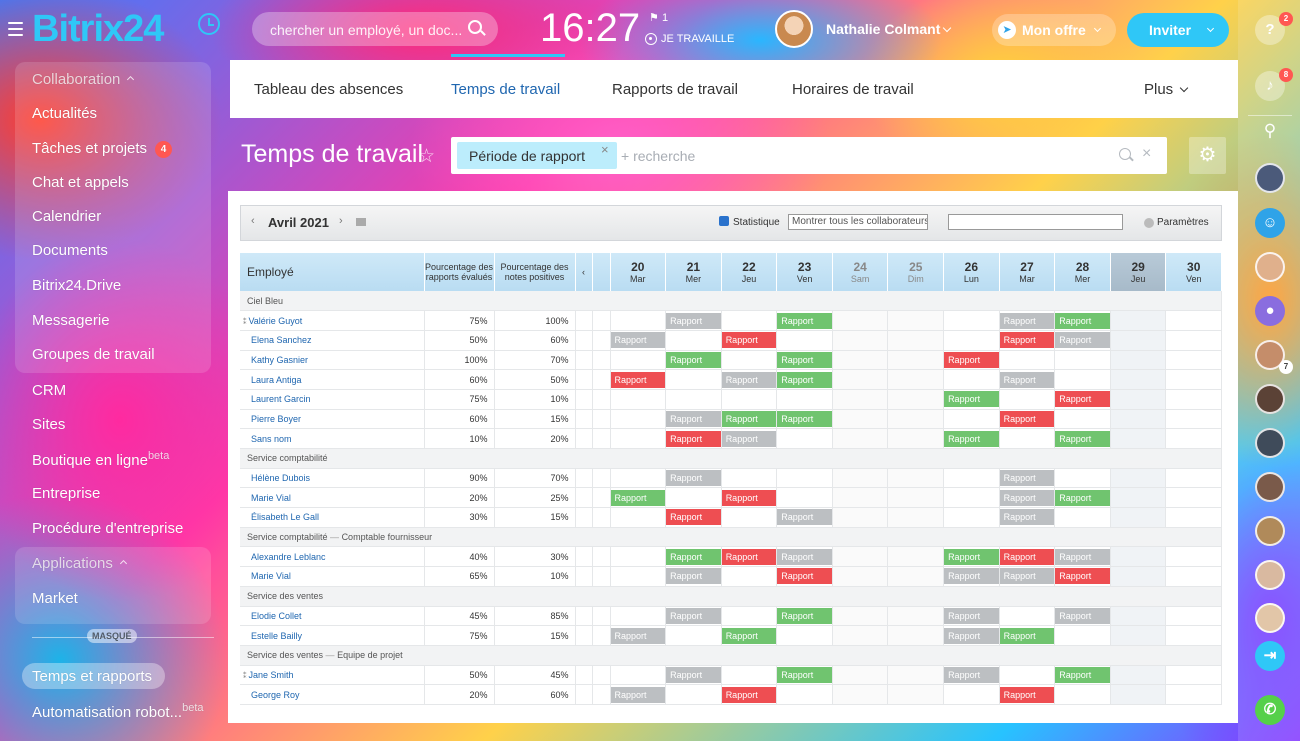 The image size is (1300, 741). I want to click on statistic-checkbox, so click(724, 221).